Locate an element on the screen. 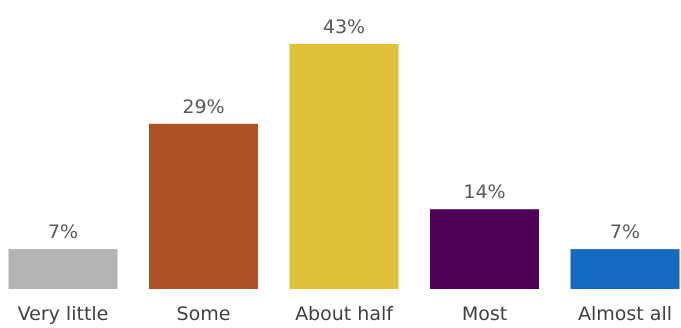 This screenshot has height=328, width=681. category-labels-group: Very little Some About half Most Almost all is located at coordinates (345, 314).